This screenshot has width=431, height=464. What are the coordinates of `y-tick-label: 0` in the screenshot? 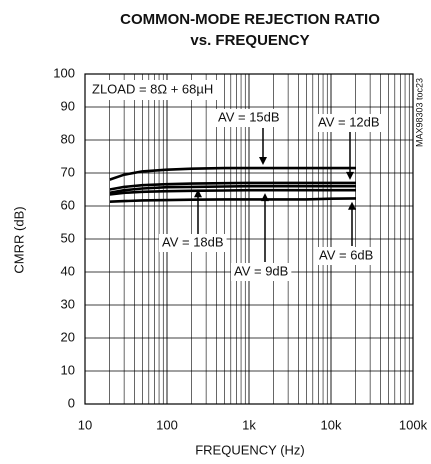 It's located at (71, 402).